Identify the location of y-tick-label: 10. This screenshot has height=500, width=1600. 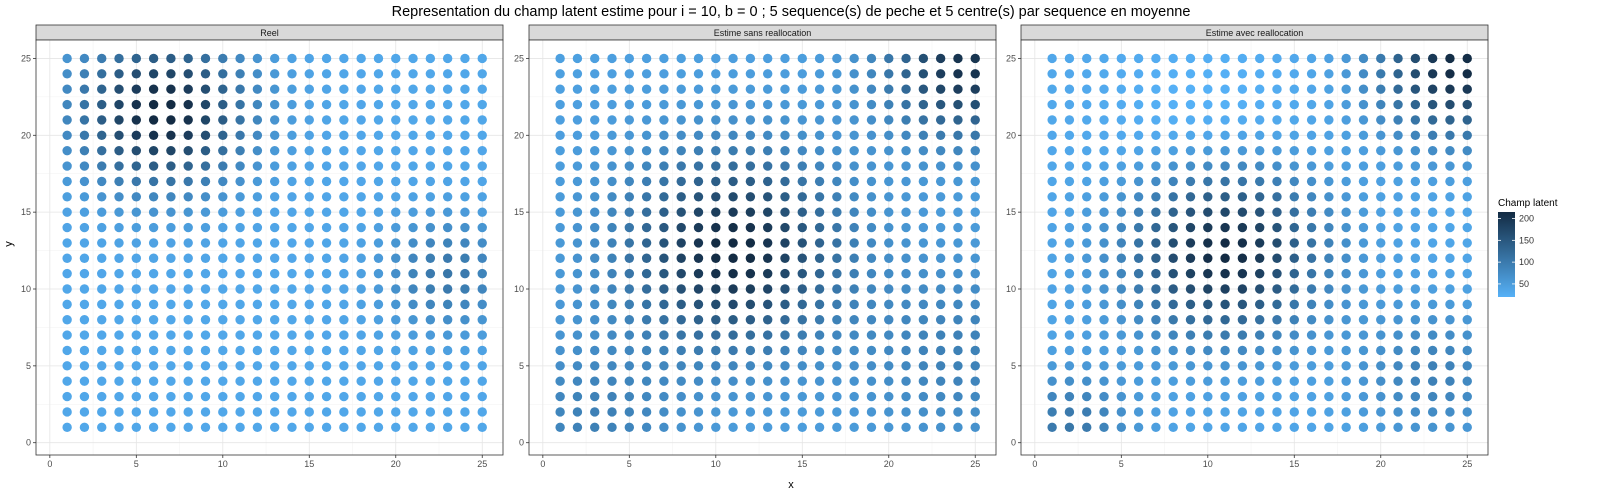
(1011, 289).